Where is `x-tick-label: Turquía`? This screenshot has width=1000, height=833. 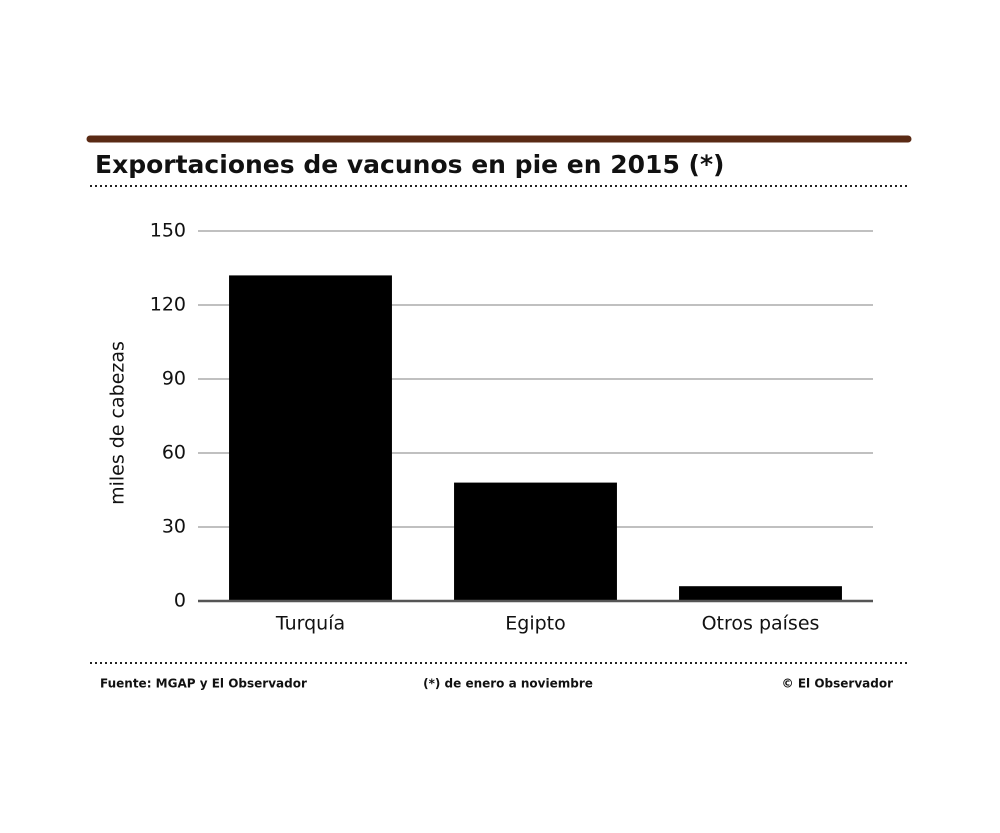
x-tick-label: Turquía is located at coordinates (310, 624).